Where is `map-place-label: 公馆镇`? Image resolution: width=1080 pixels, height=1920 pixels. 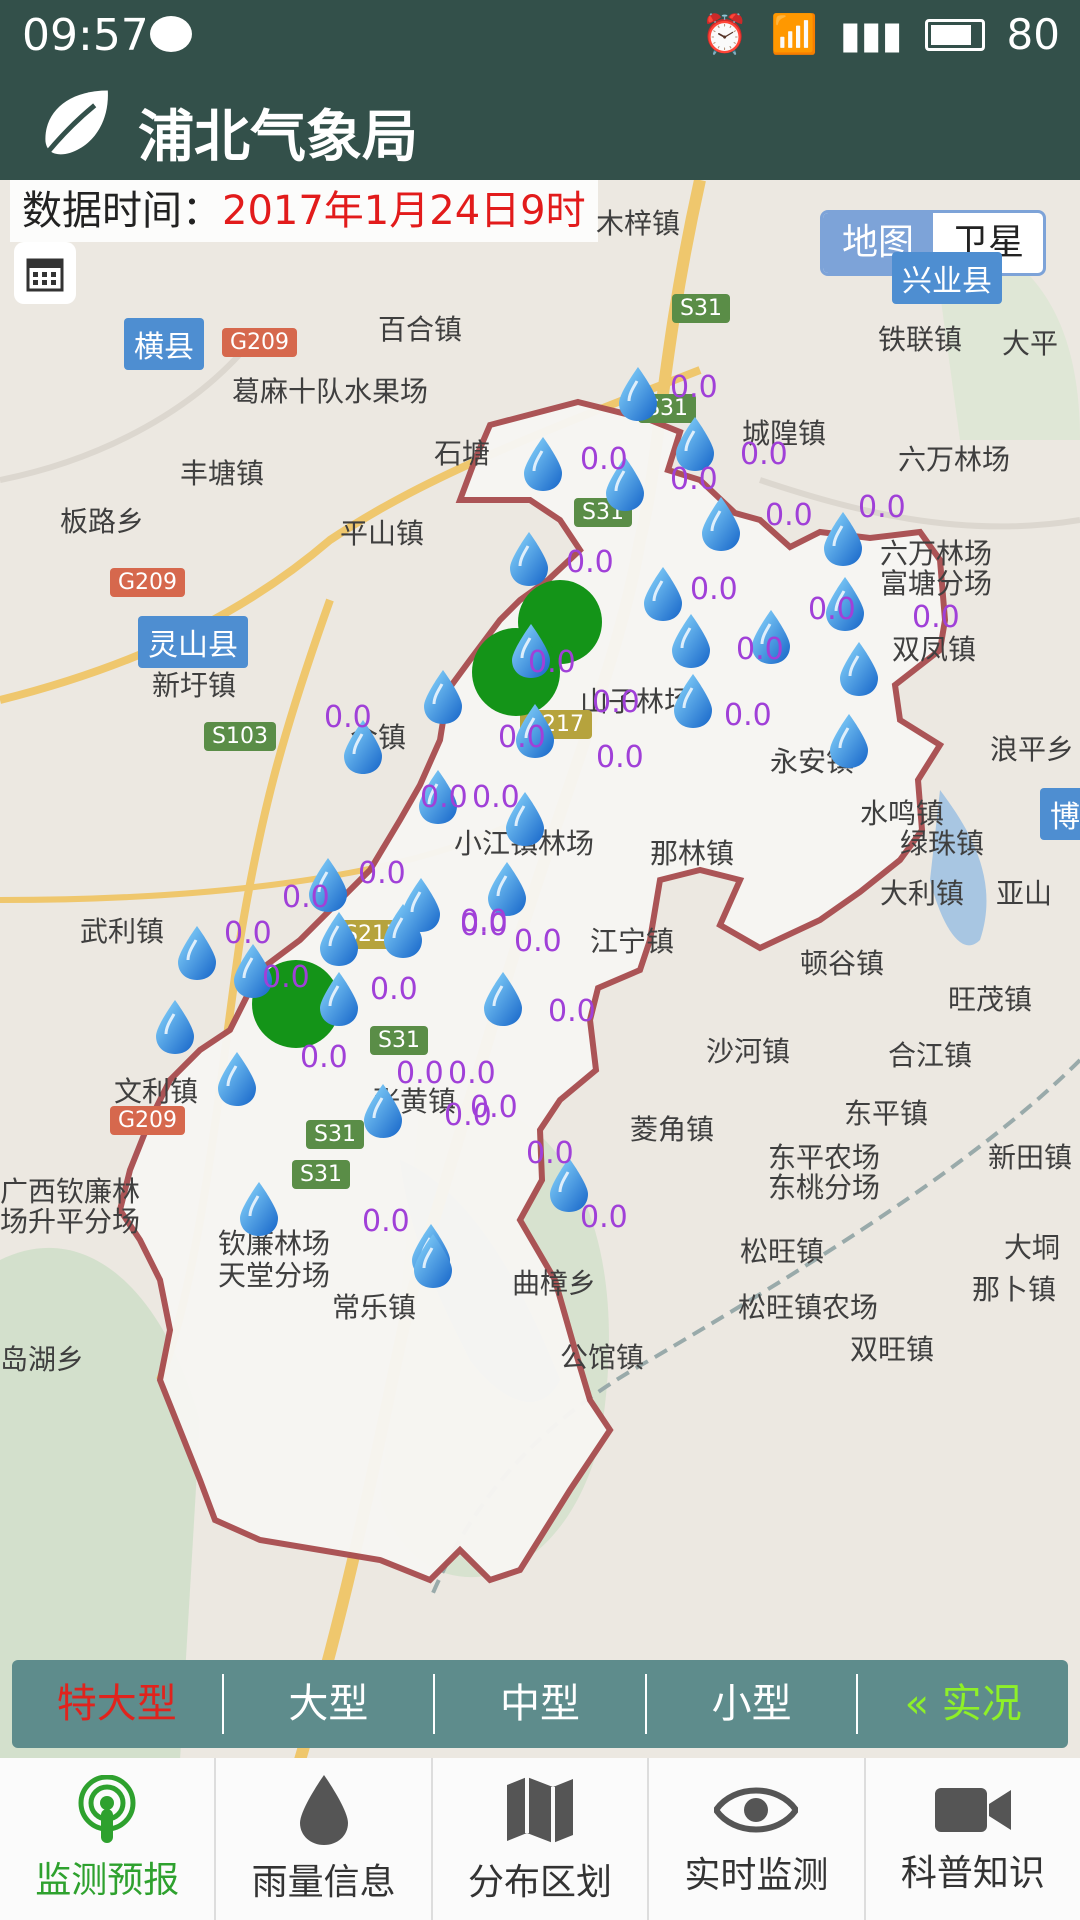 map-place-label: 公馆镇 is located at coordinates (602, 1357).